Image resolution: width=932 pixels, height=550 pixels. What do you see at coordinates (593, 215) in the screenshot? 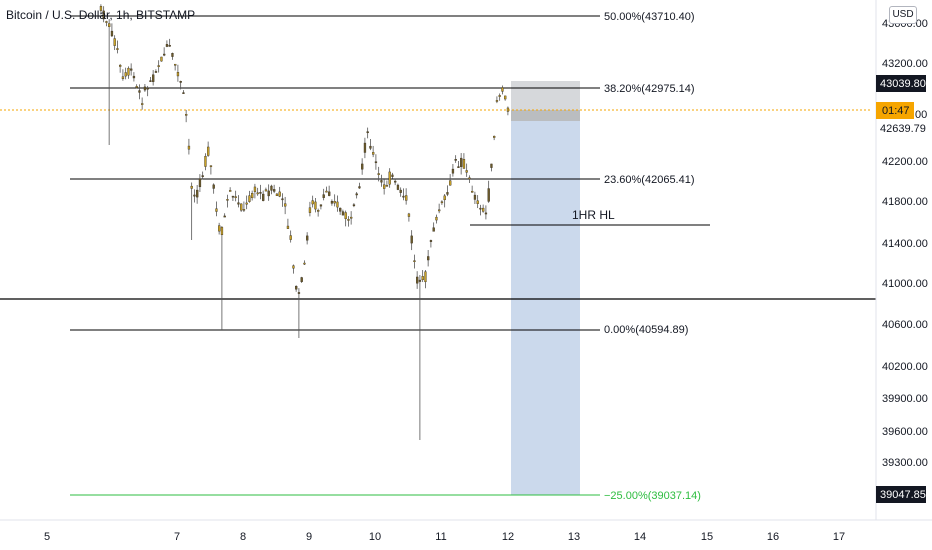
I see `hl-label: 1HR HL` at bounding box center [593, 215].